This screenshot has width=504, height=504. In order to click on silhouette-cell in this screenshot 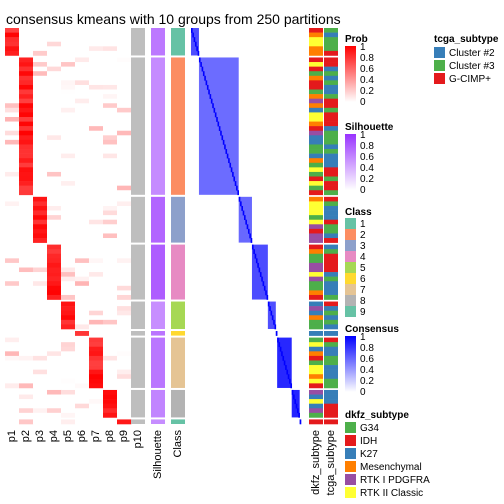, I will do `click(158, 220)`.